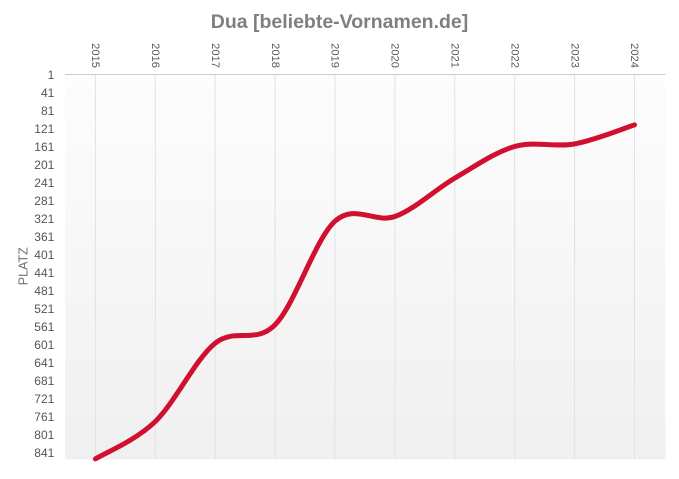 The width and height of the screenshot is (679, 479). What do you see at coordinates (44, 183) in the screenshot?
I see `svg-text: 241` at bounding box center [44, 183].